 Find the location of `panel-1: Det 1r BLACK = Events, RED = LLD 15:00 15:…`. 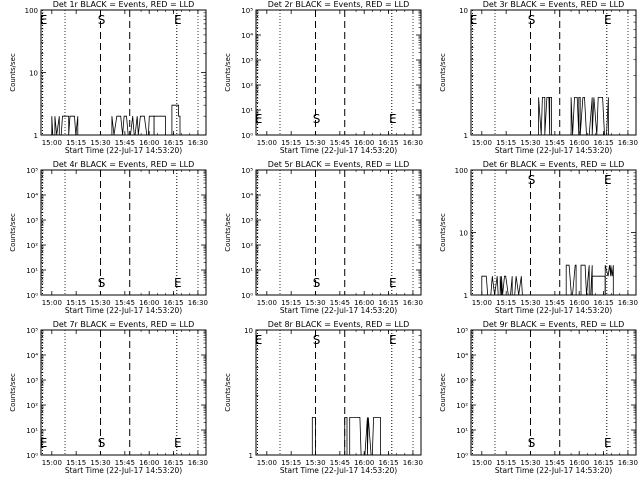

panel-1: Det 1r BLACK = Events, RED = LLD 15:00 15:… is located at coordinates (108, 77).